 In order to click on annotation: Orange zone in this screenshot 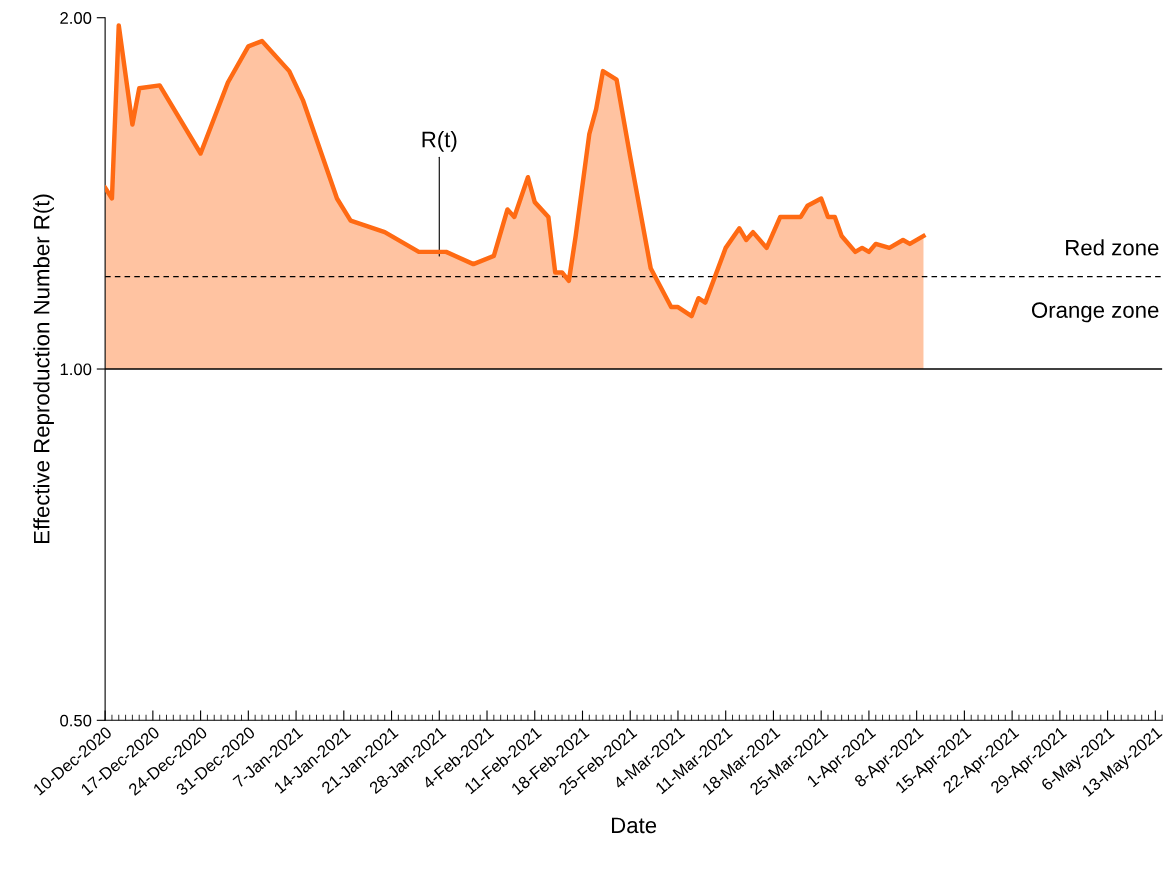, I will do `click(1095, 312)`.